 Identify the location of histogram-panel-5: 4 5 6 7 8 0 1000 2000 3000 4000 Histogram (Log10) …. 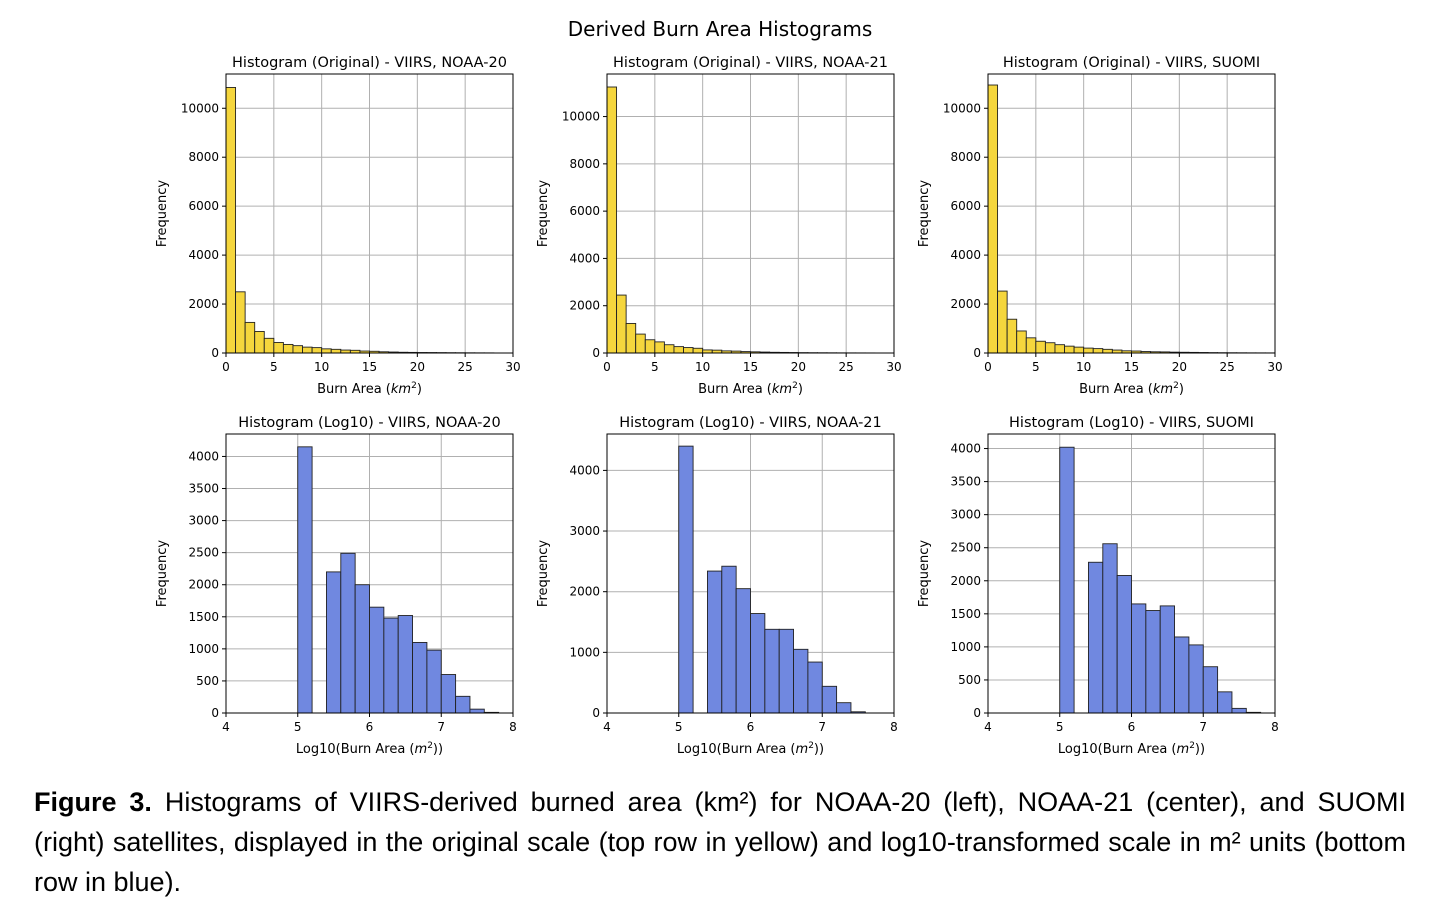
(717, 586).